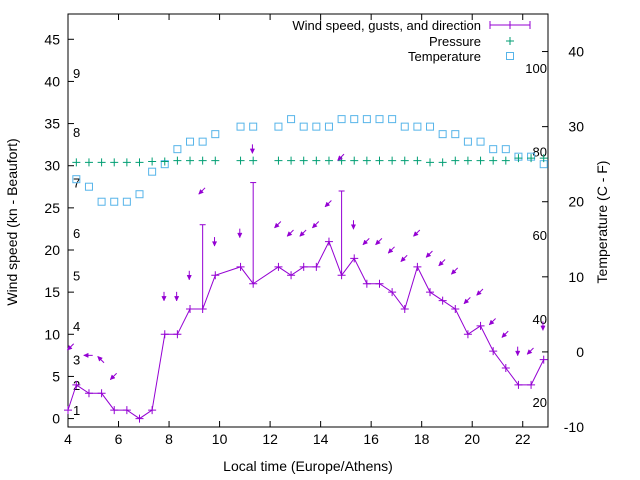 Image resolution: width=640 pixels, height=480 pixels. I want to click on legend-pressure-point, so click(510, 41).